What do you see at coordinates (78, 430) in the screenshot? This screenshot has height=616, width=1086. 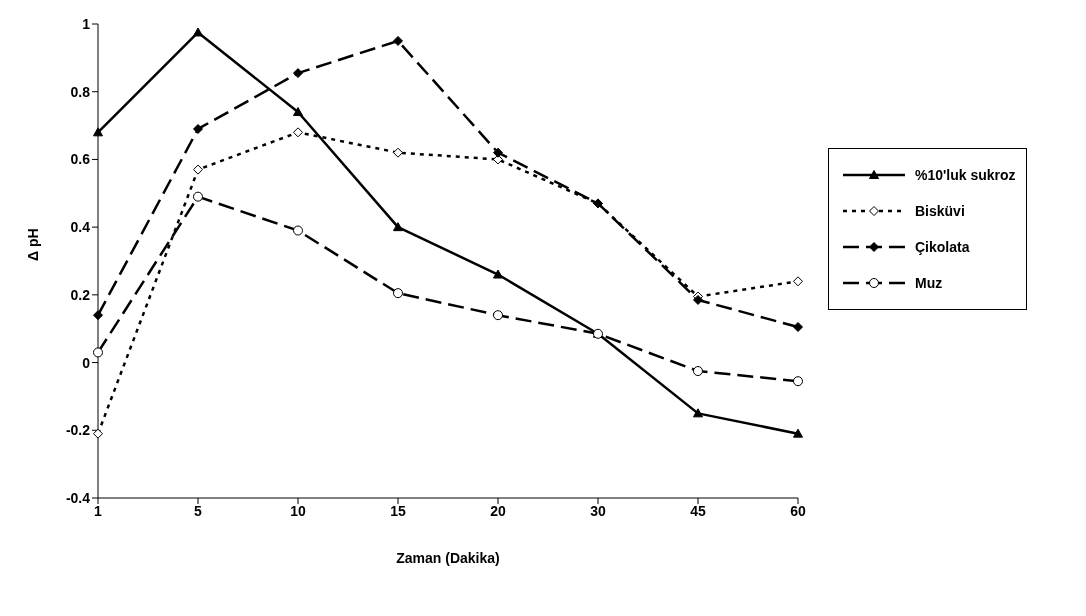 I see `y-tick-label: -0.2` at bounding box center [78, 430].